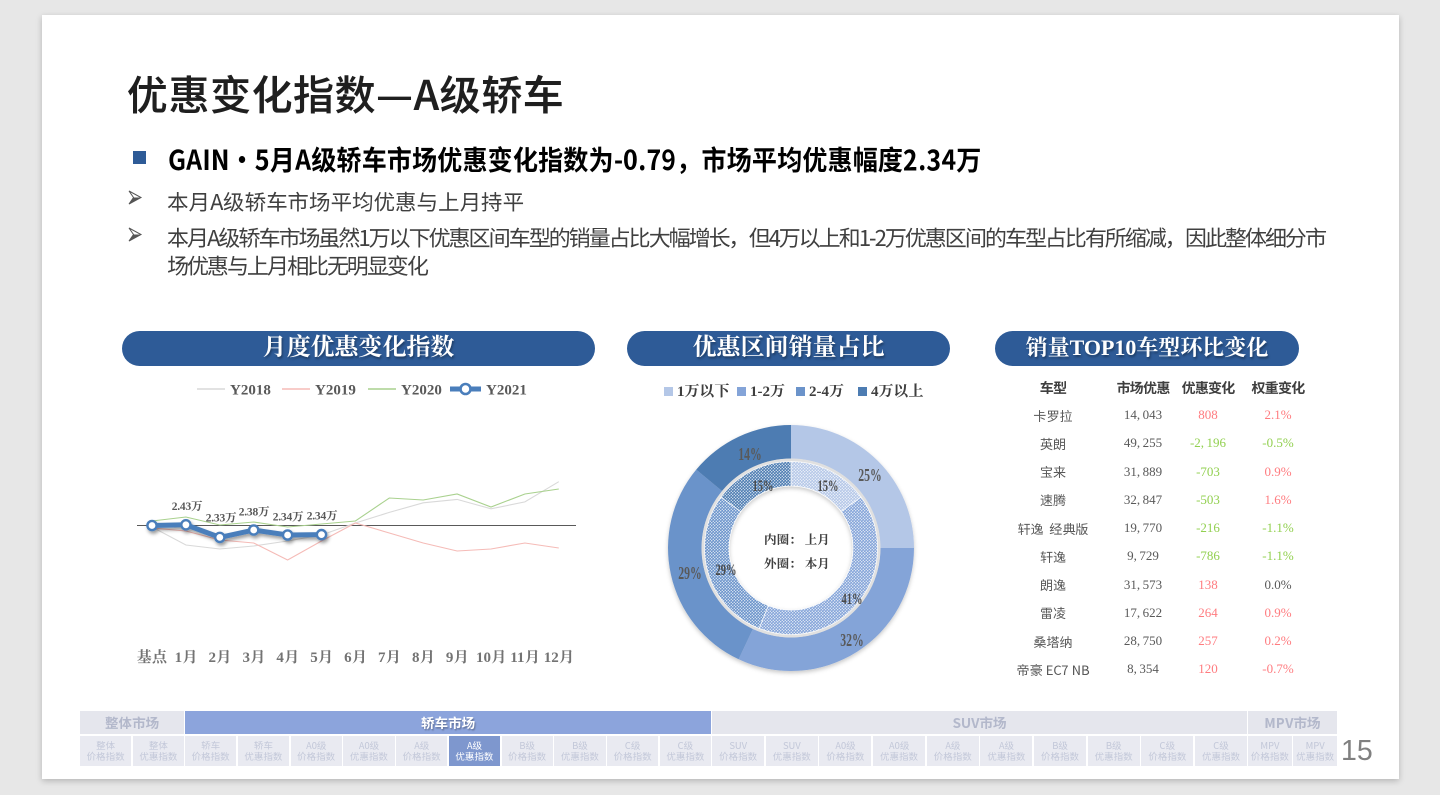  I want to click on svg-text: 4万以上, so click(897, 391).